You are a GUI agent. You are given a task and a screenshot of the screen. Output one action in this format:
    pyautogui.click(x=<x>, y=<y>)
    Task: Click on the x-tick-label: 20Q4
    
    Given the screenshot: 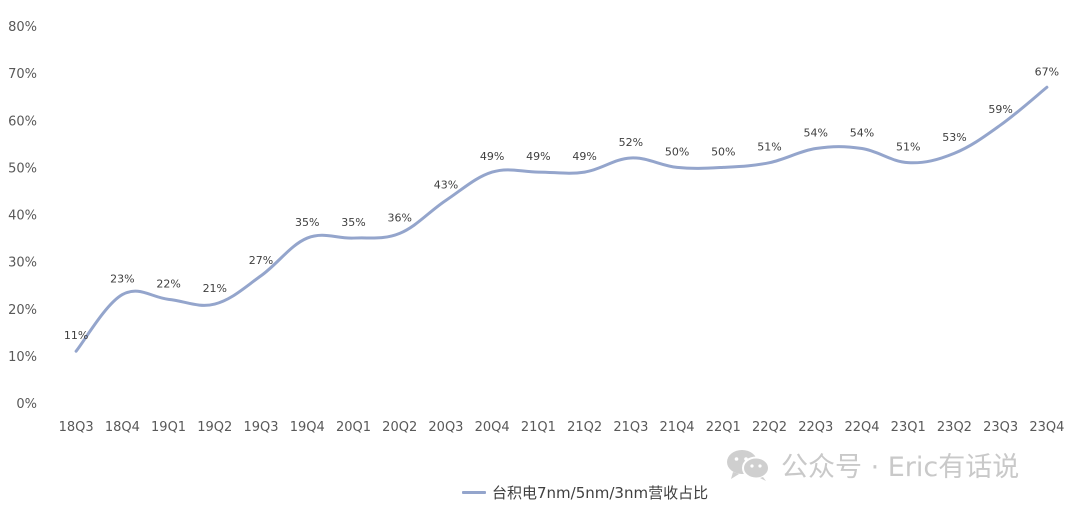 What is the action you would take?
    pyautogui.click(x=492, y=427)
    